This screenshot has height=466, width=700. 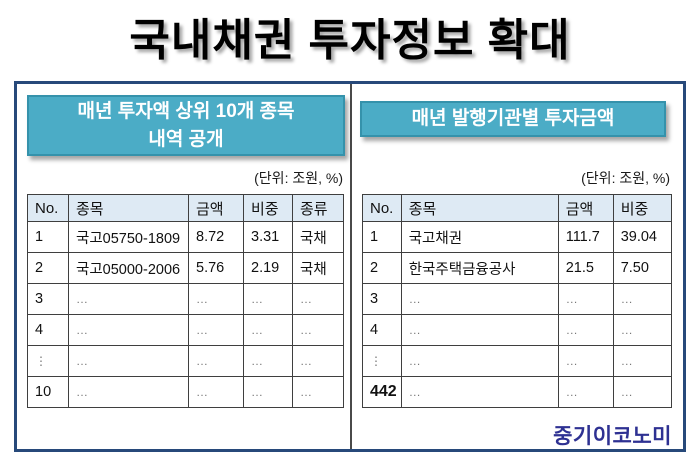 What do you see at coordinates (625, 178) in the screenshot?
I see `right-unit-label: (단위: 조원, %)` at bounding box center [625, 178].